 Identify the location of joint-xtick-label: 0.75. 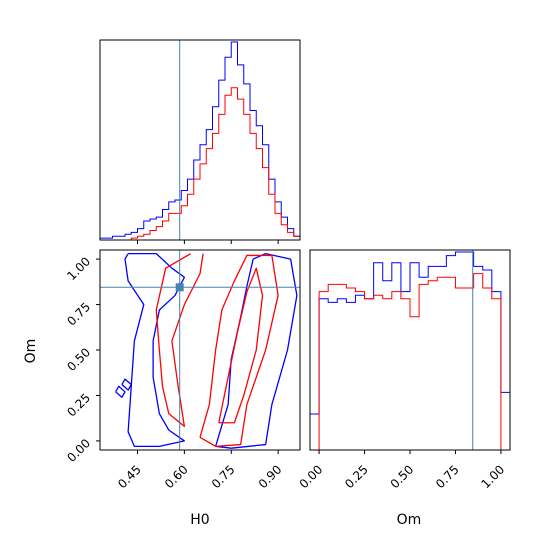
(223, 476).